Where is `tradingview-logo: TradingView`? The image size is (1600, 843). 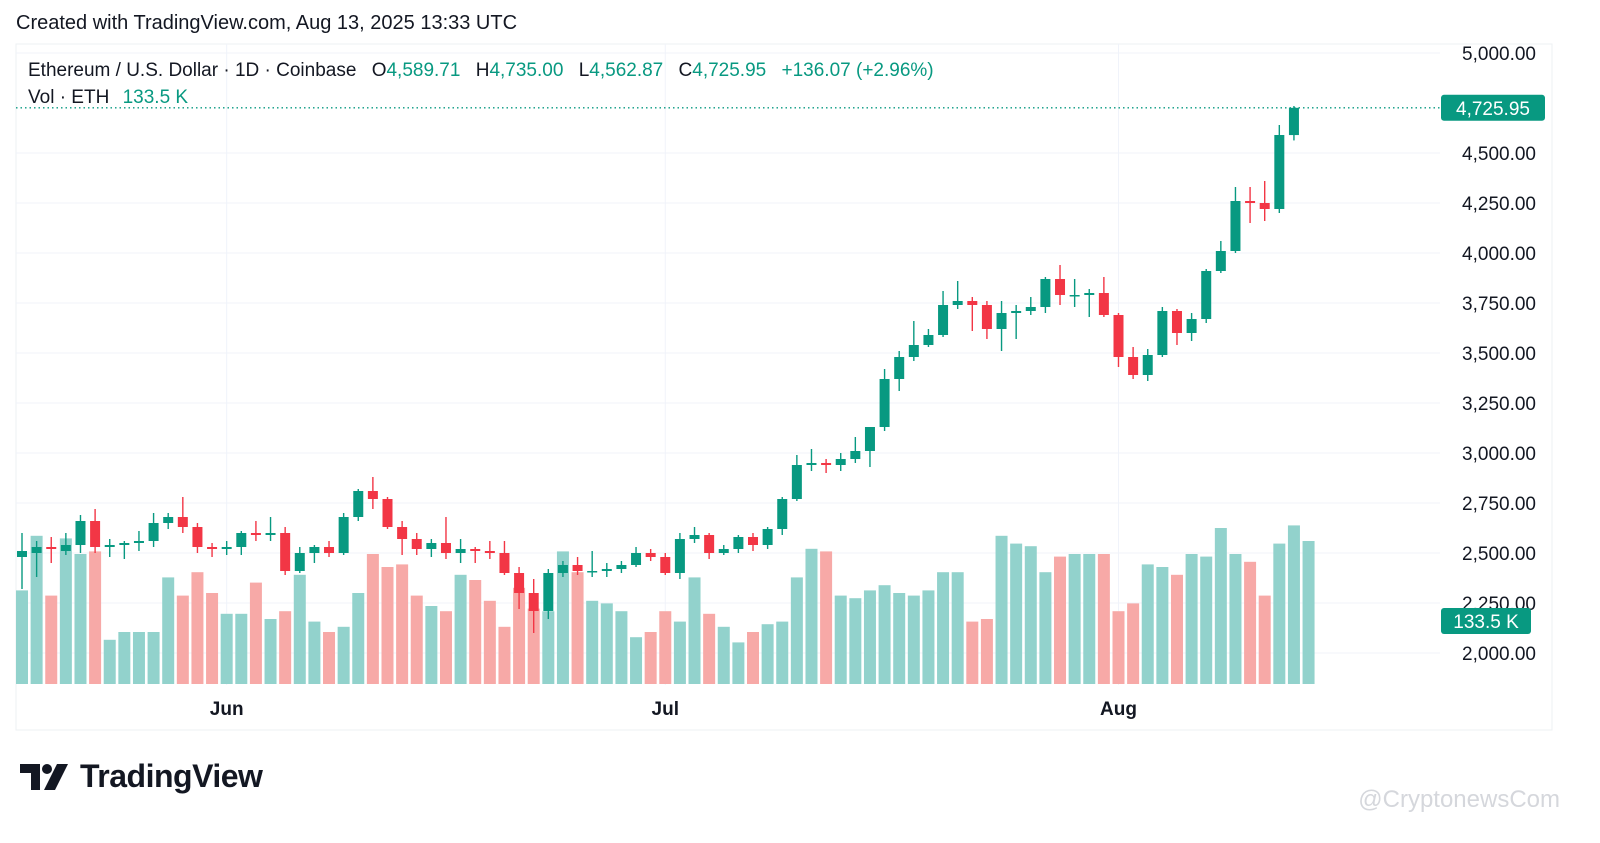 tradingview-logo: TradingView is located at coordinates (141, 776).